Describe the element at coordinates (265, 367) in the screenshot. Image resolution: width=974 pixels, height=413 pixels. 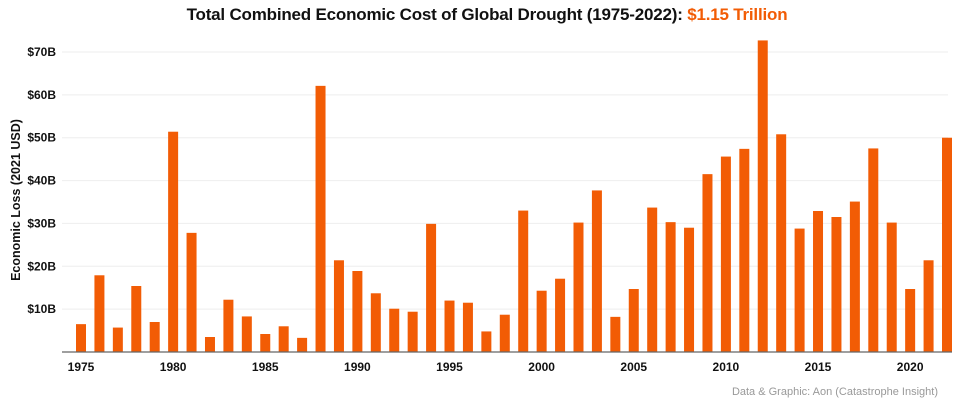
I see `x-tick-label: 1985` at that location.